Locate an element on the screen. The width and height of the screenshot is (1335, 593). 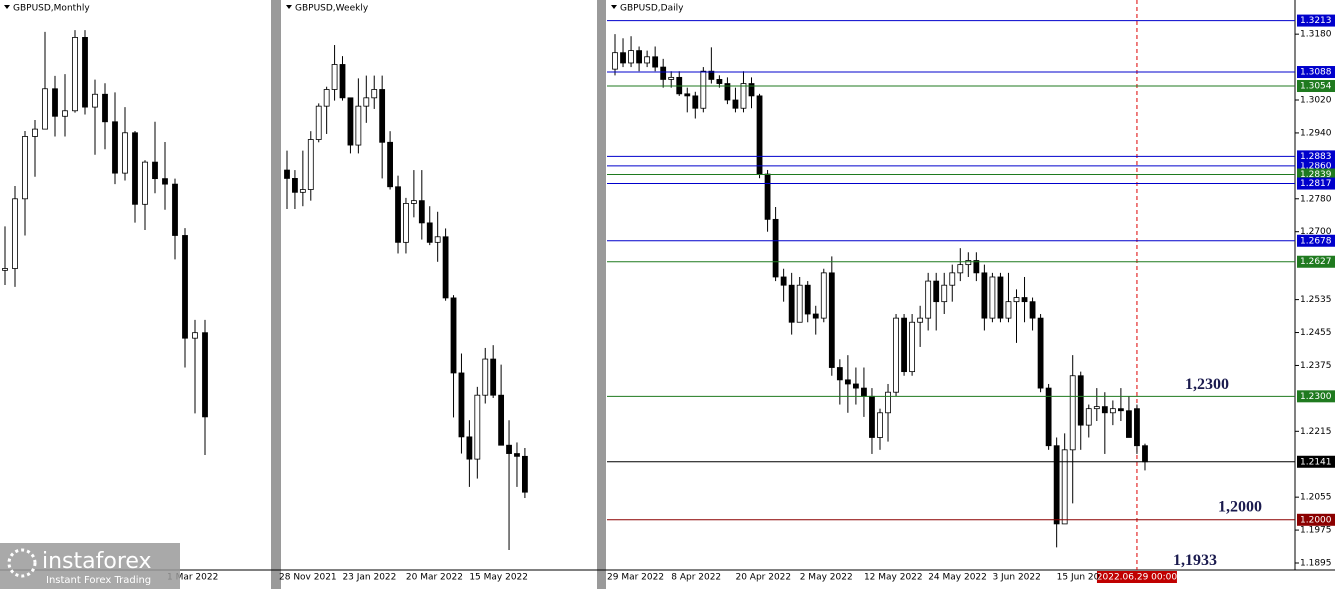
chart-title: GBPUSD,Monthly is located at coordinates (51, 9).